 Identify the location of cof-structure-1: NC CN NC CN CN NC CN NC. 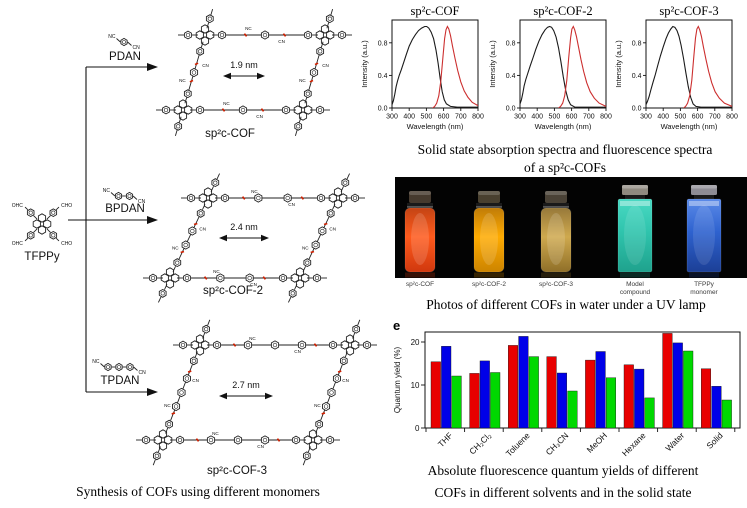
(254, 72).